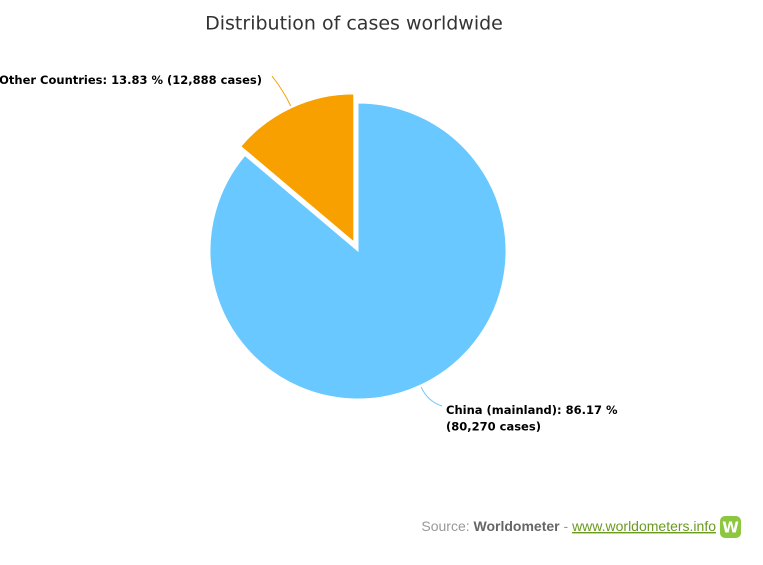  I want to click on category: Other Countries:, so click(53, 80).